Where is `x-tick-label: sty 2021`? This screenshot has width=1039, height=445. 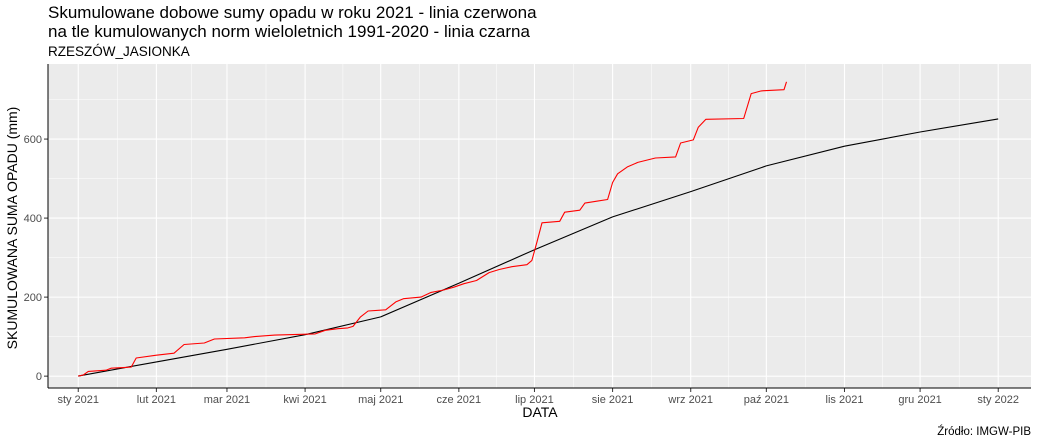
x-tick-label: sty 2021 is located at coordinates (78, 400).